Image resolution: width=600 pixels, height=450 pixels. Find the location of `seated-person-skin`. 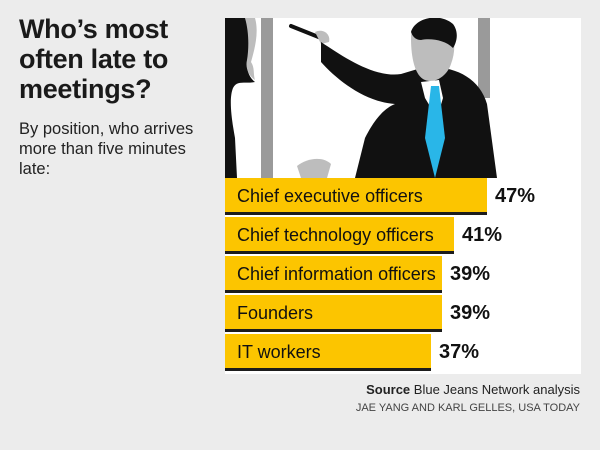

seated-person-skin is located at coordinates (251, 49).